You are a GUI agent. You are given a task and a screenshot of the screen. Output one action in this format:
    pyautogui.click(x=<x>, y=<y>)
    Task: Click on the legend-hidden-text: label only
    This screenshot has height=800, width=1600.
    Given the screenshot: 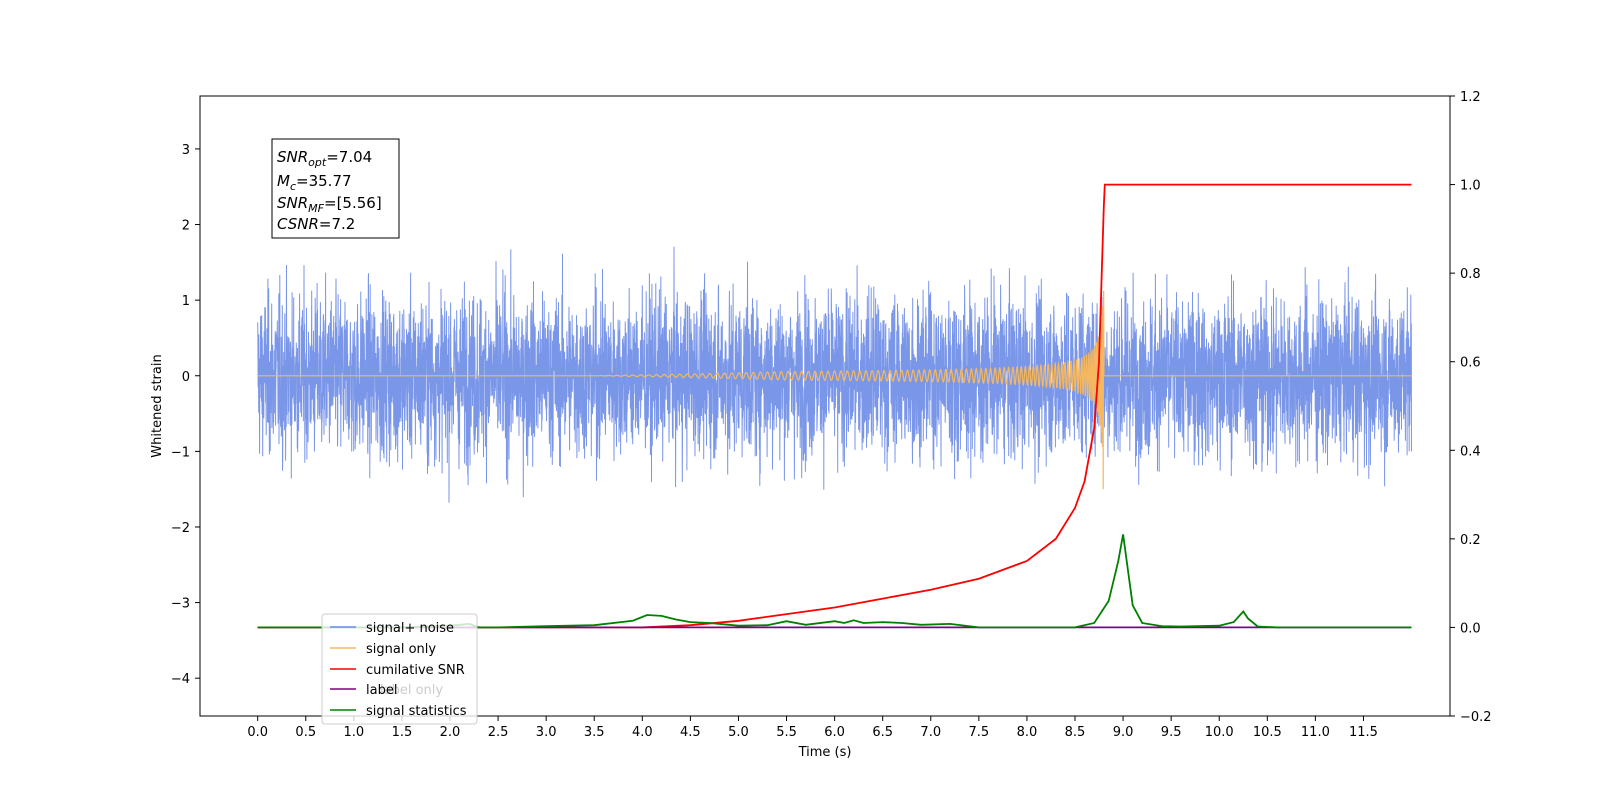 What is the action you would take?
    pyautogui.click(x=411, y=690)
    